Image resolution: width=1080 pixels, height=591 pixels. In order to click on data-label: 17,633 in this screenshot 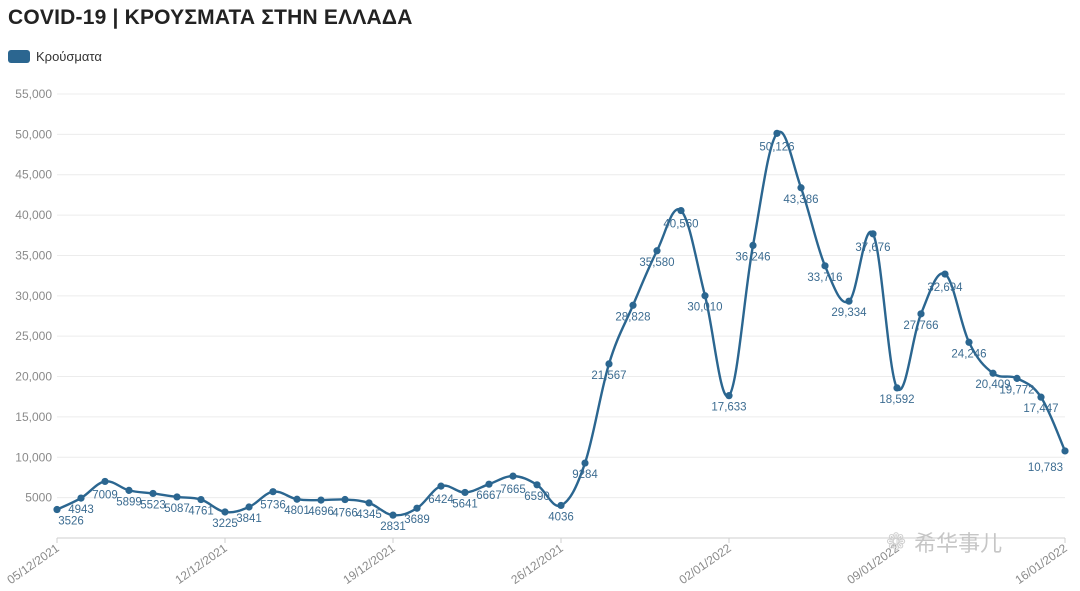, I will do `click(728, 408)`.